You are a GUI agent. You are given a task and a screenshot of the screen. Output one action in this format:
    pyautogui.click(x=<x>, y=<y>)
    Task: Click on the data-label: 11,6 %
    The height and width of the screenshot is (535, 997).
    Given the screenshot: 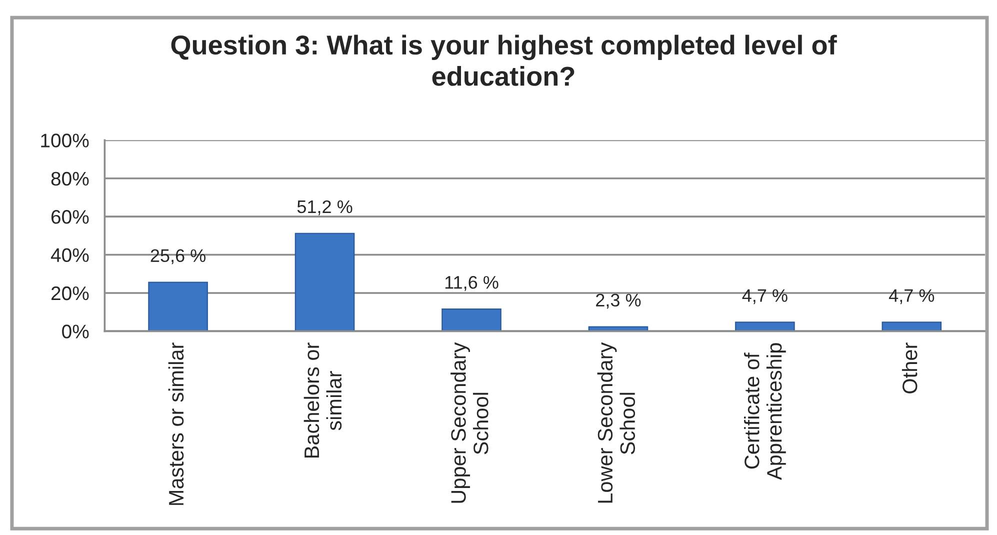 What is the action you would take?
    pyautogui.click(x=471, y=283)
    